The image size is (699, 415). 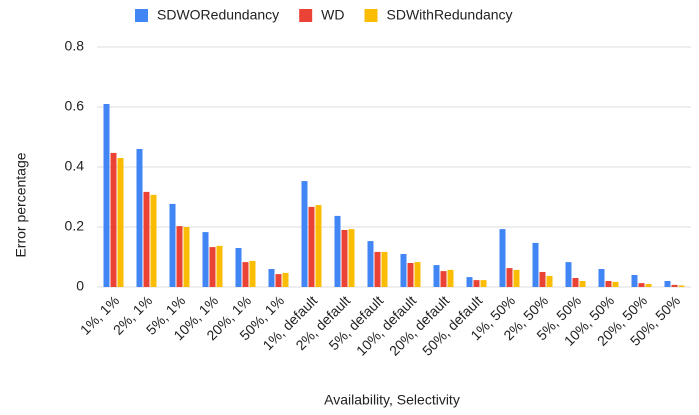 What do you see at coordinates (80, 286) in the screenshot?
I see `y-tick-label: 0` at bounding box center [80, 286].